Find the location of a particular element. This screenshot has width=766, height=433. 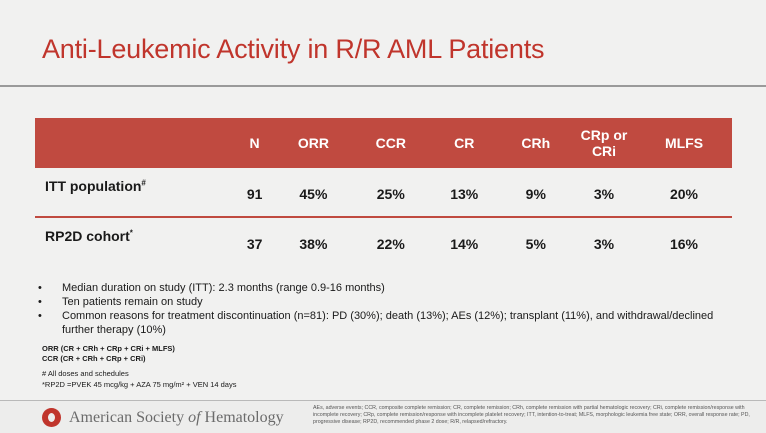

column-header-n: N is located at coordinates (254, 143).